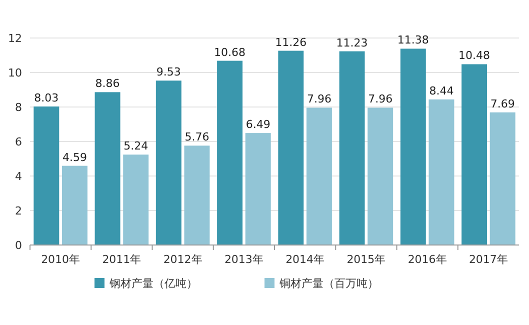 The image size is (529, 325). I want to click on x-tick-label: 2010年, so click(60, 259).